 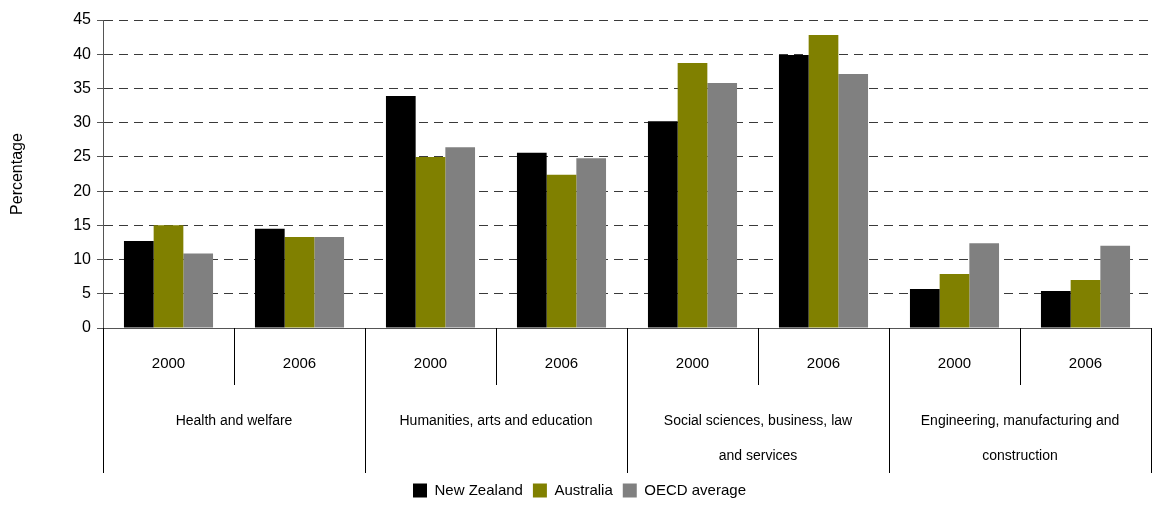 I want to click on y-tick-label: 30, so click(x=82, y=122).